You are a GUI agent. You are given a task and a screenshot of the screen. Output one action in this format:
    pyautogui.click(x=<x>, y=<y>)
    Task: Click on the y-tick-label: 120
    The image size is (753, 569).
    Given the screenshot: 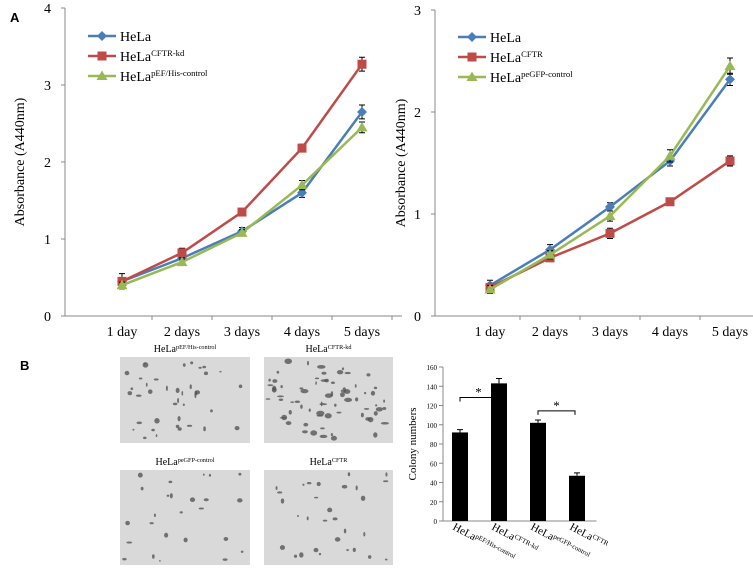 What is the action you would take?
    pyautogui.click(x=432, y=407)
    